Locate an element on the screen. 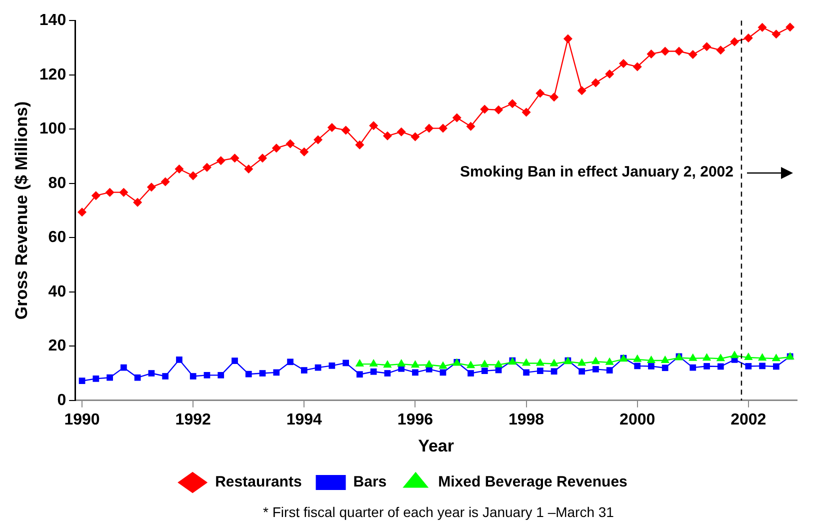  legend-label: Bars is located at coordinates (370, 482).